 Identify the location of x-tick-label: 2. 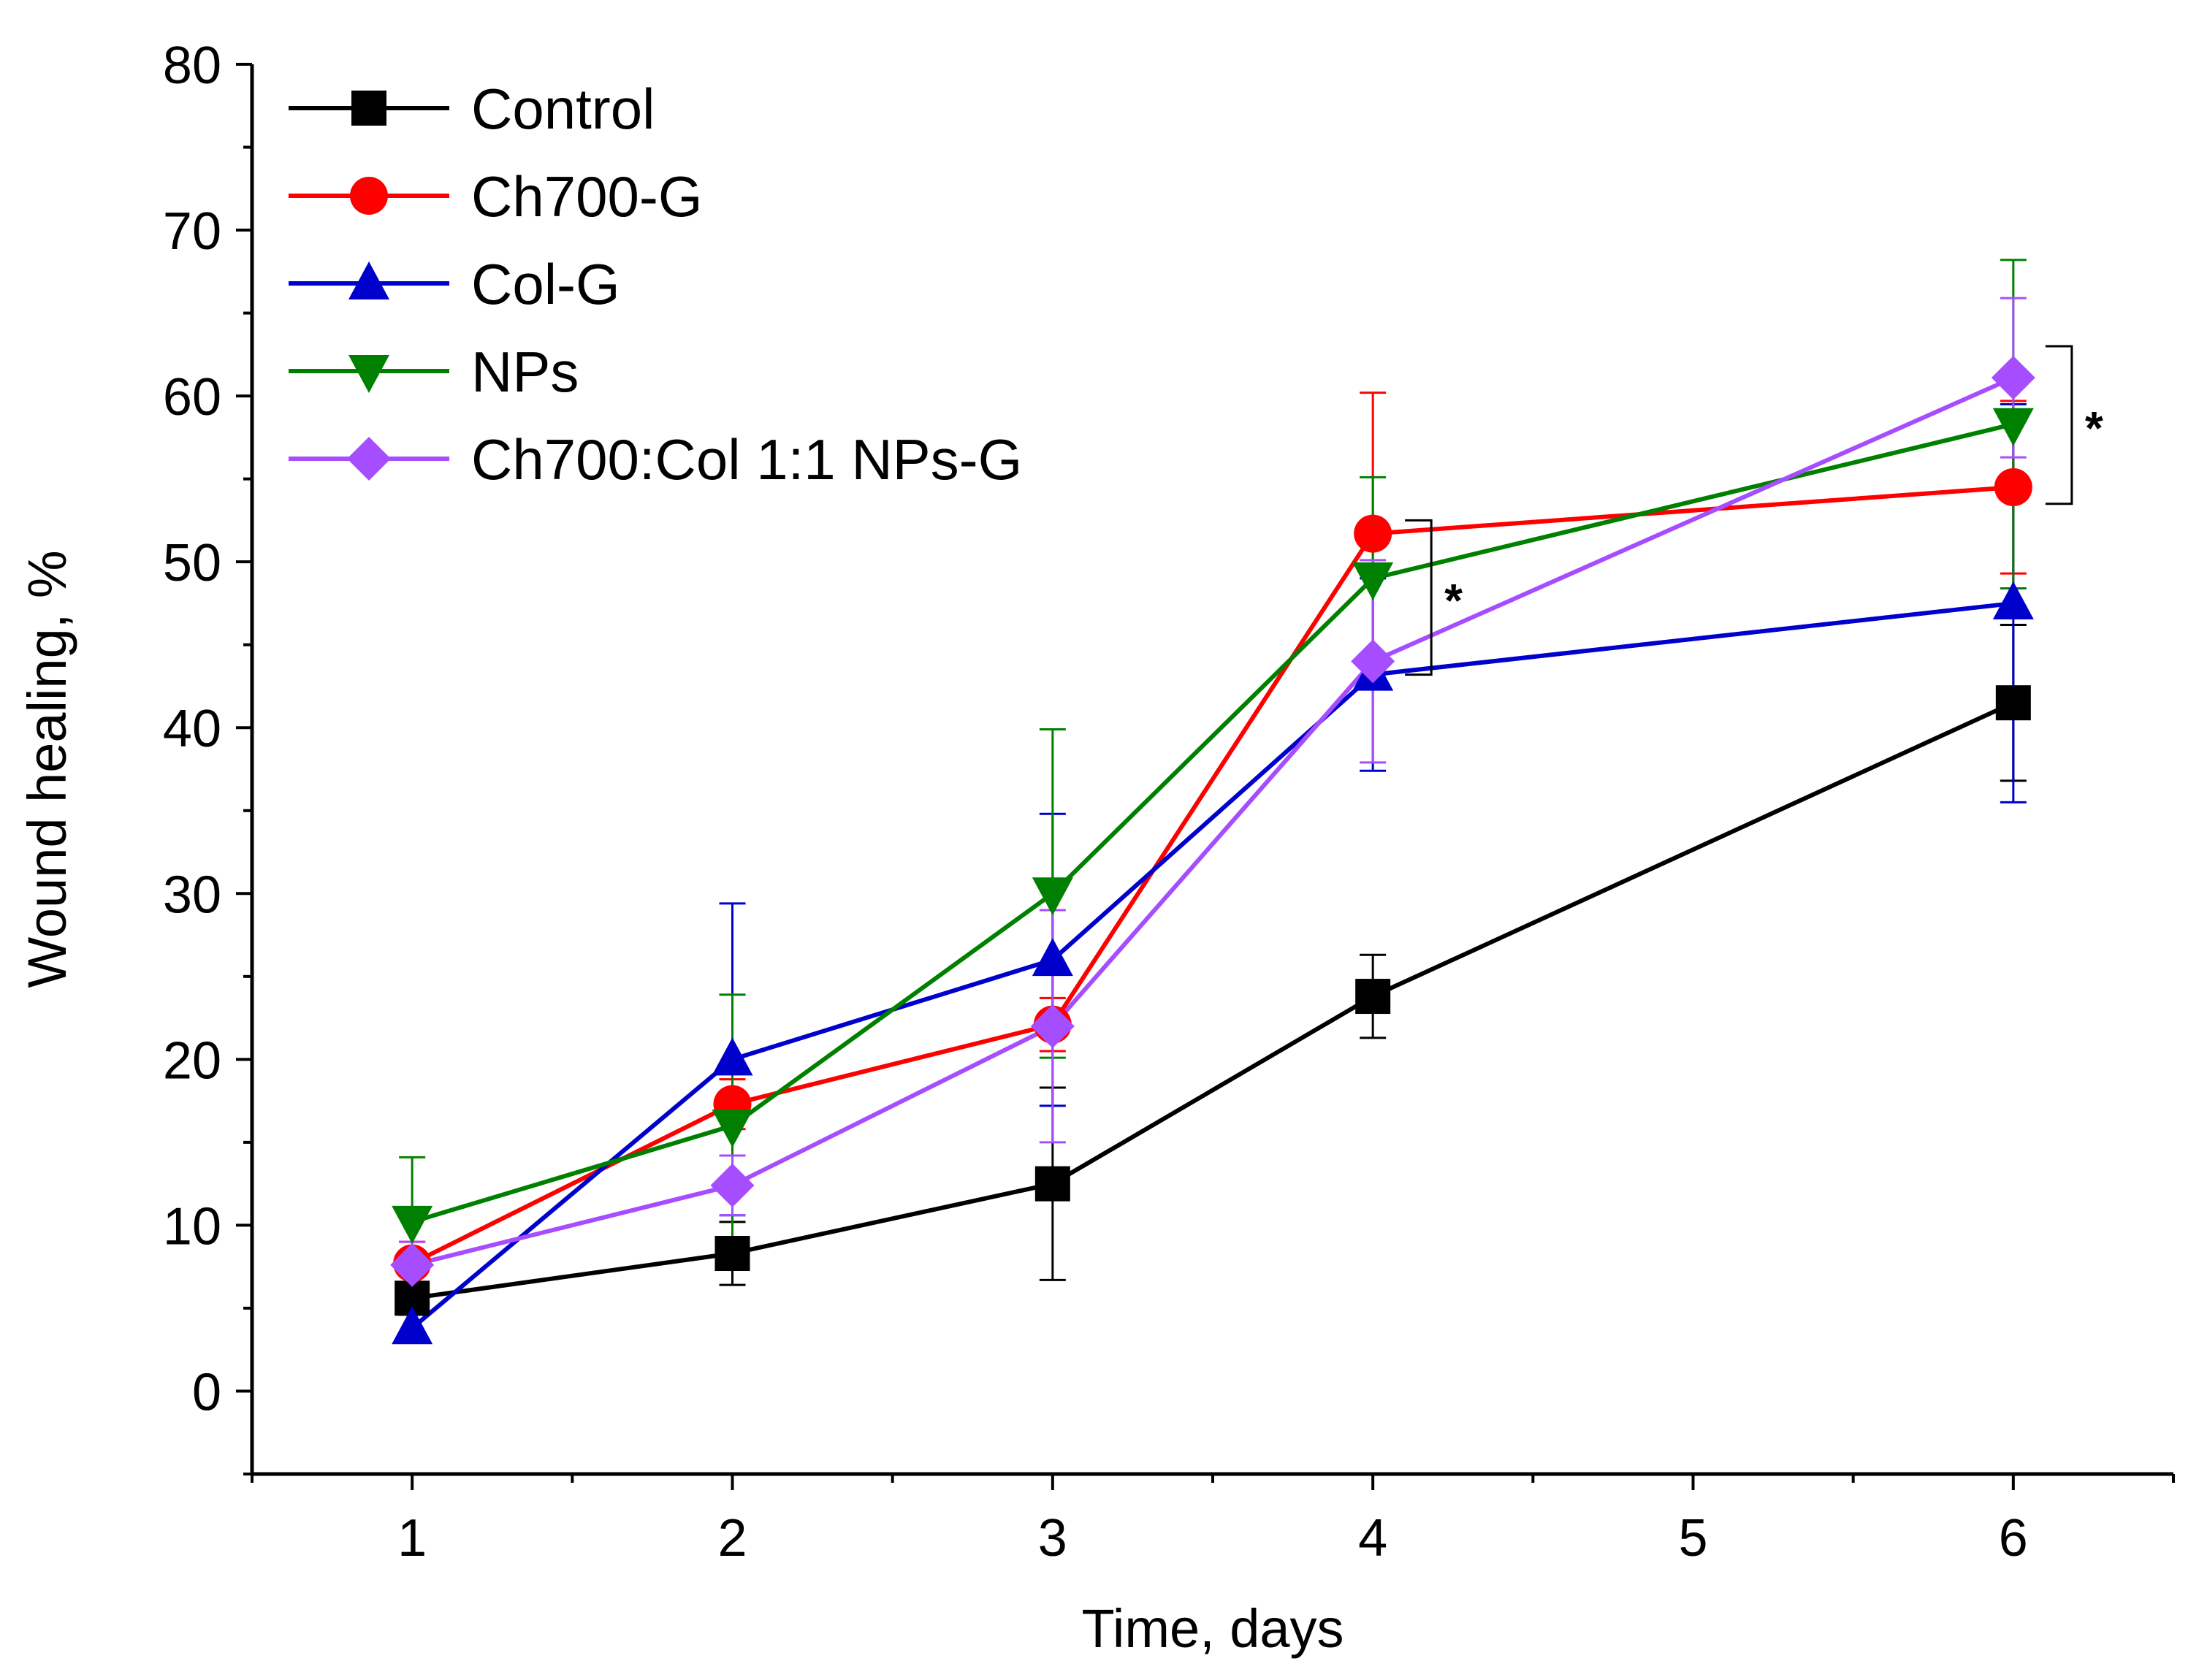
(732, 1538).